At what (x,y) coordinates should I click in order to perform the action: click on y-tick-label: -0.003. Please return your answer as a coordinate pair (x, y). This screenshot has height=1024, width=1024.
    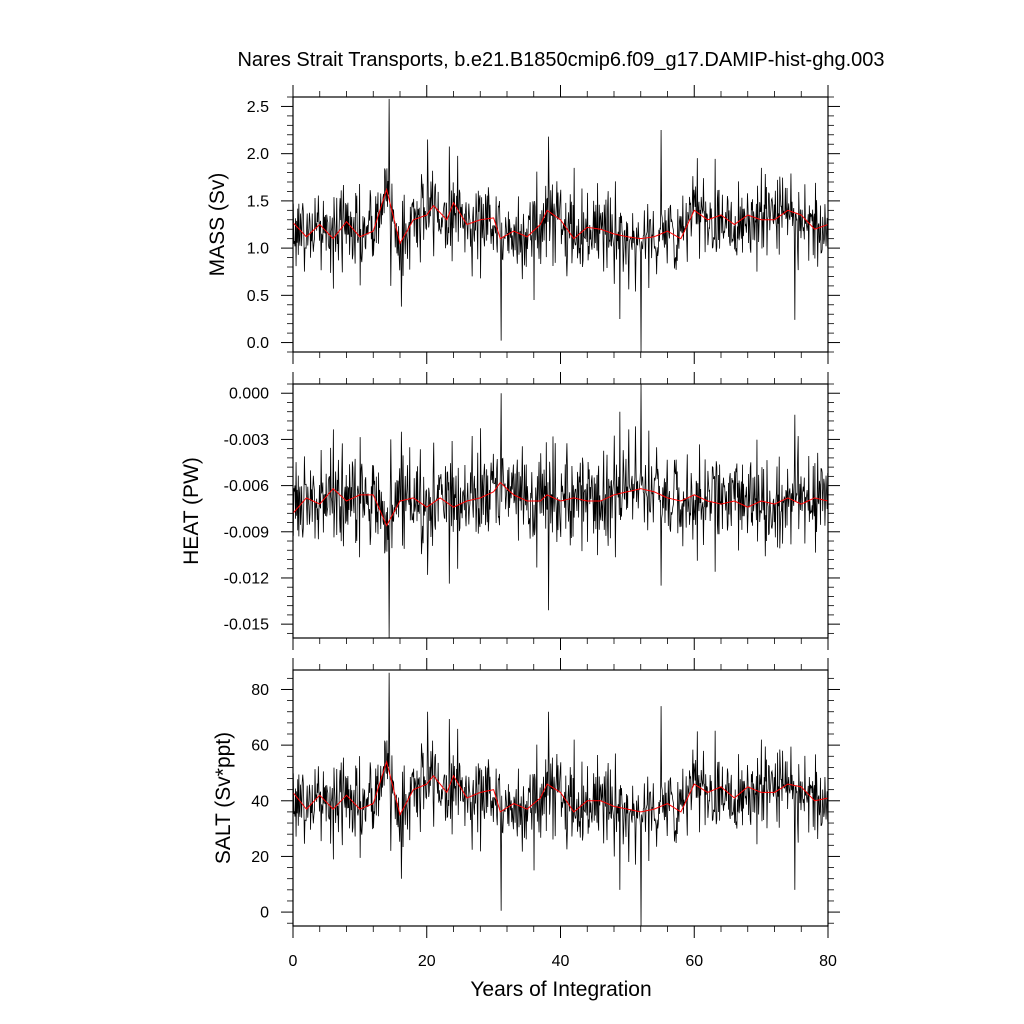
    Looking at the image, I should click on (246, 440).